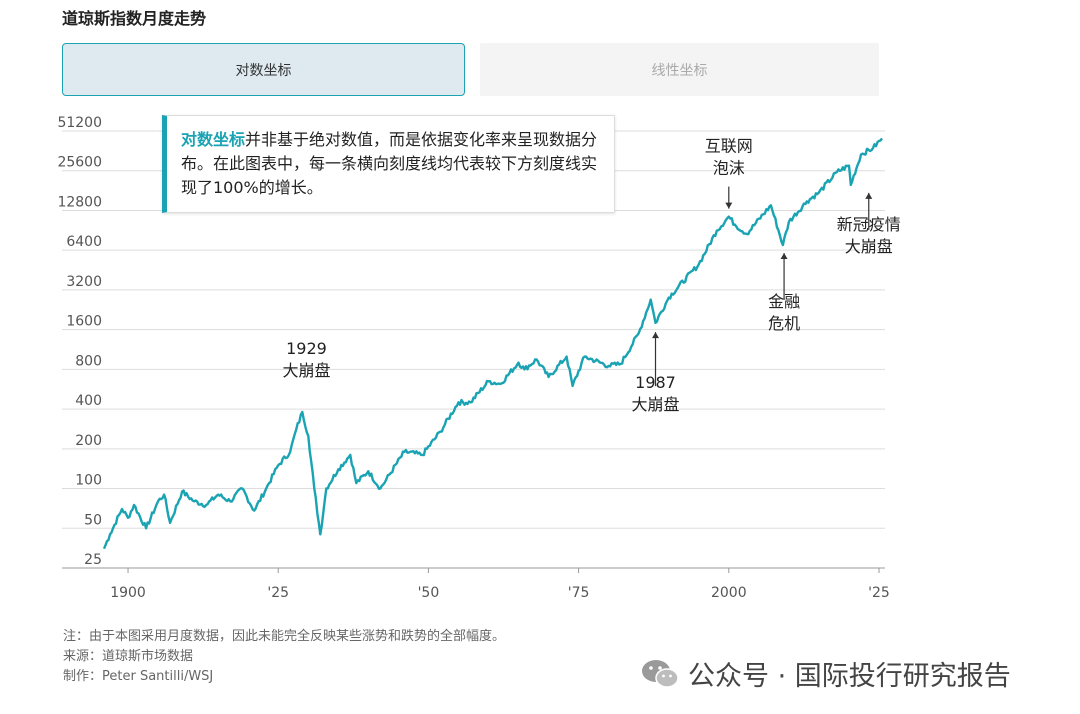 The width and height of the screenshot is (1080, 714). What do you see at coordinates (88, 481) in the screenshot?
I see `y-tick-label: 100` at bounding box center [88, 481].